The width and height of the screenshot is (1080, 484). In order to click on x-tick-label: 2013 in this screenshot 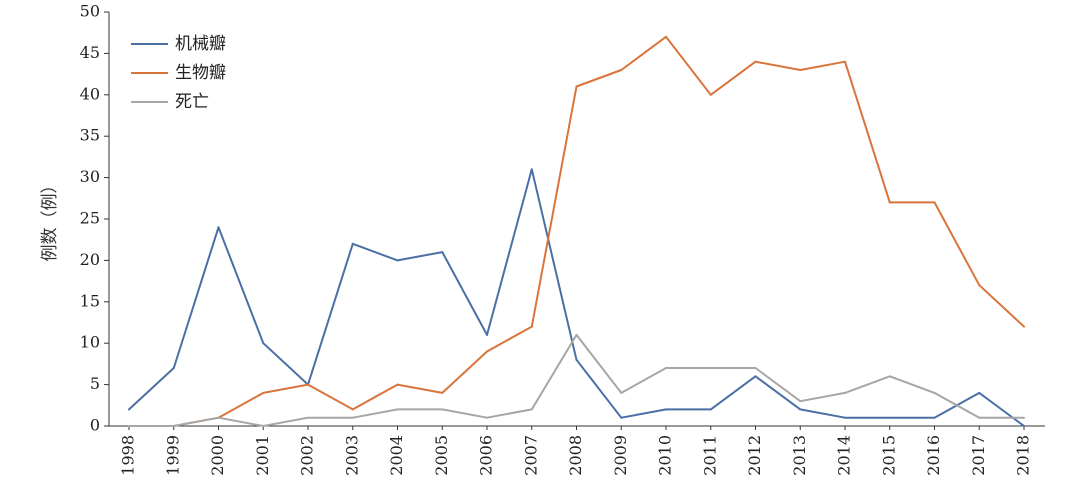, I will do `click(799, 455)`.